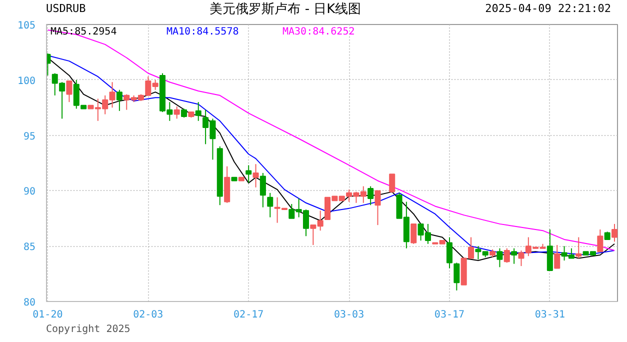 Image resolution: width=627 pixels, height=342 pixels. I want to click on y-tick-label: 85, so click(29, 248).